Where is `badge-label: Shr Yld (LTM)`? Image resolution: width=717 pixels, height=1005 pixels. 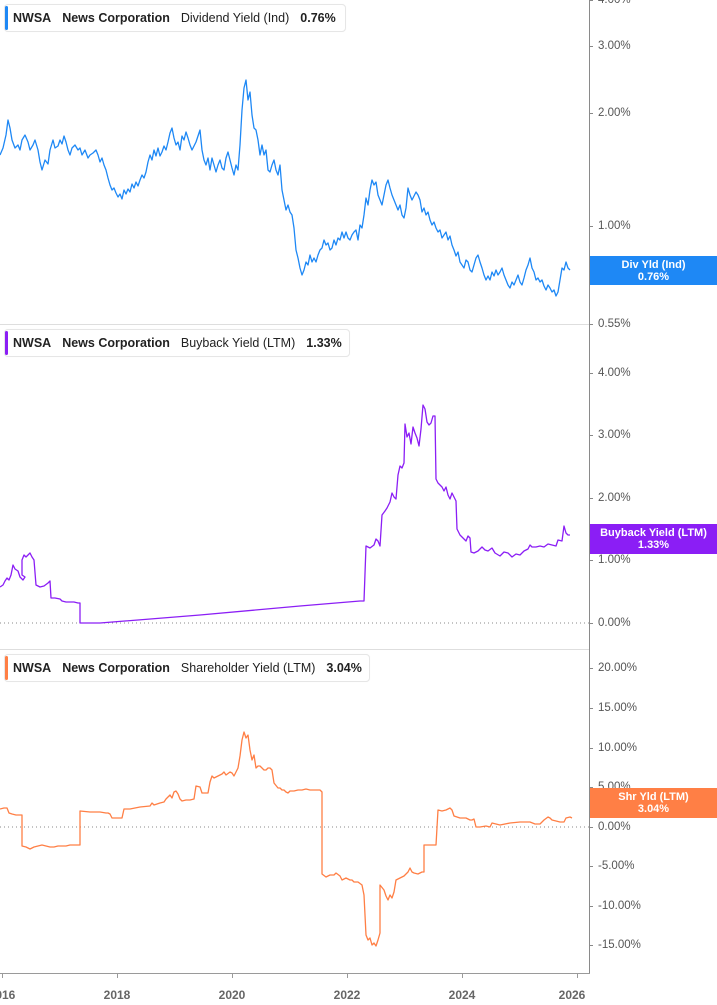
badge-label: Shr Yld (LTM) is located at coordinates (653, 797).